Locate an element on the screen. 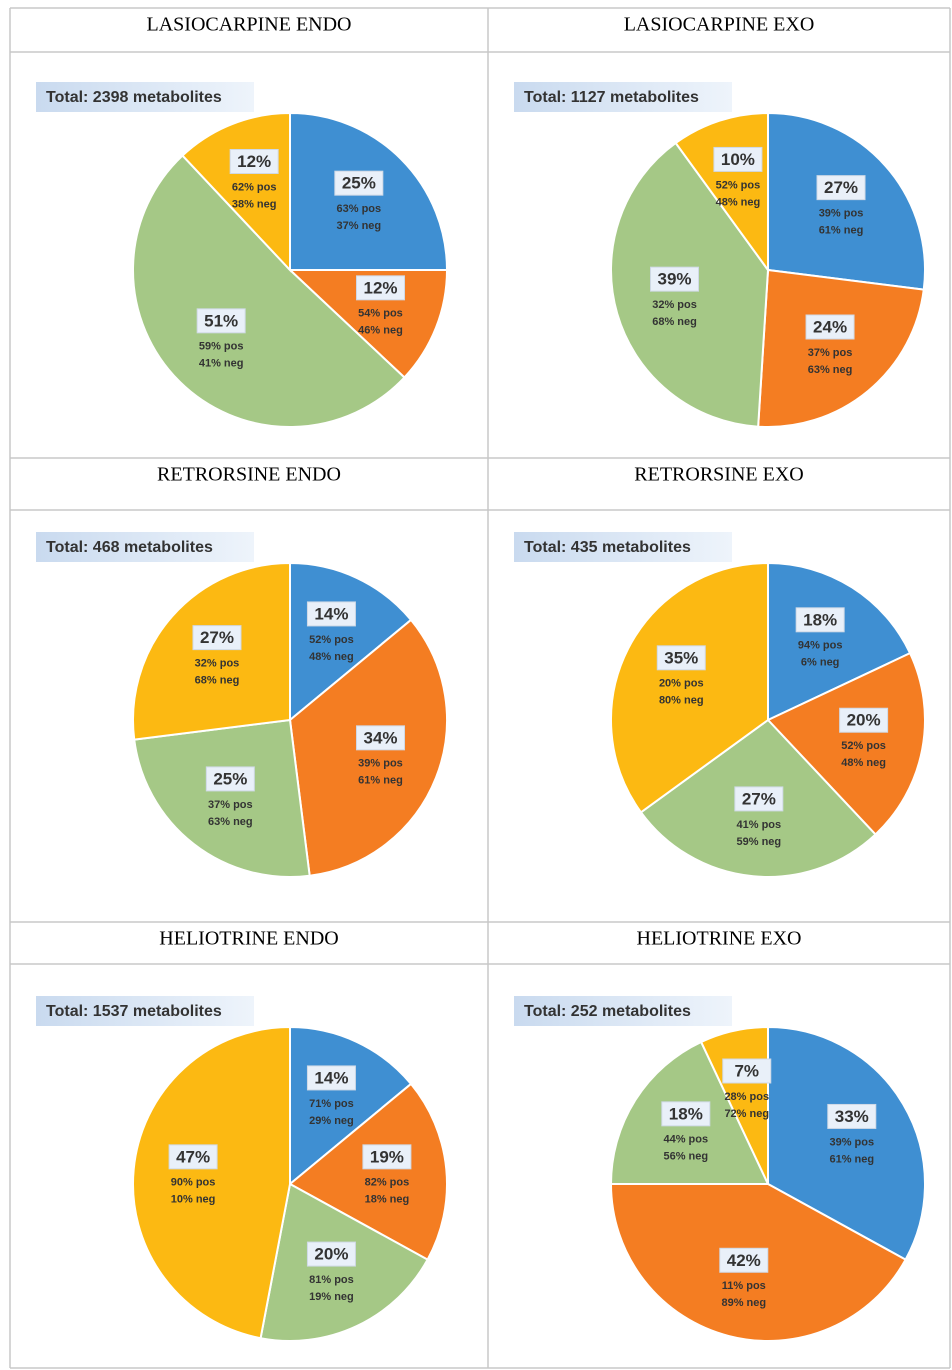 Image resolution: width=952 pixels, height=1370 pixels. total-note: Total: 1127 metabolites is located at coordinates (623, 97).